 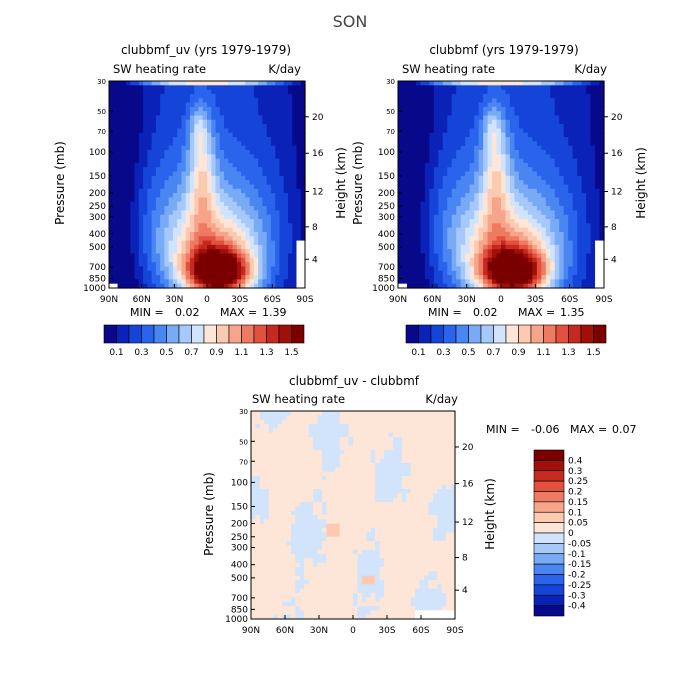 What do you see at coordinates (437, 334) in the screenshot?
I see `colorbar-swatch` at bounding box center [437, 334].